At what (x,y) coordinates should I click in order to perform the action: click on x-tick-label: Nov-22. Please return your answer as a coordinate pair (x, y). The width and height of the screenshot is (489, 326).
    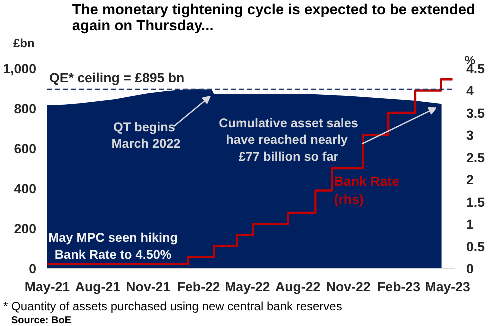
    Looking at the image, I should click on (348, 287).